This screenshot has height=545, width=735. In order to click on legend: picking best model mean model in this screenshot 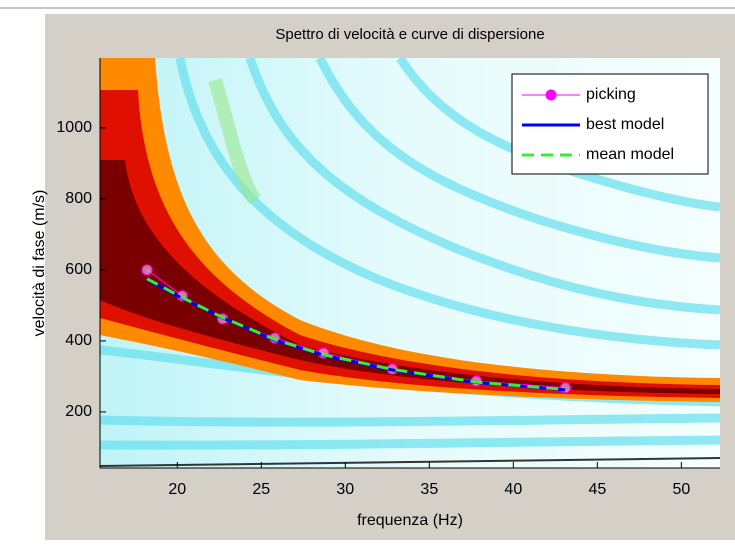, I will do `click(610, 124)`.